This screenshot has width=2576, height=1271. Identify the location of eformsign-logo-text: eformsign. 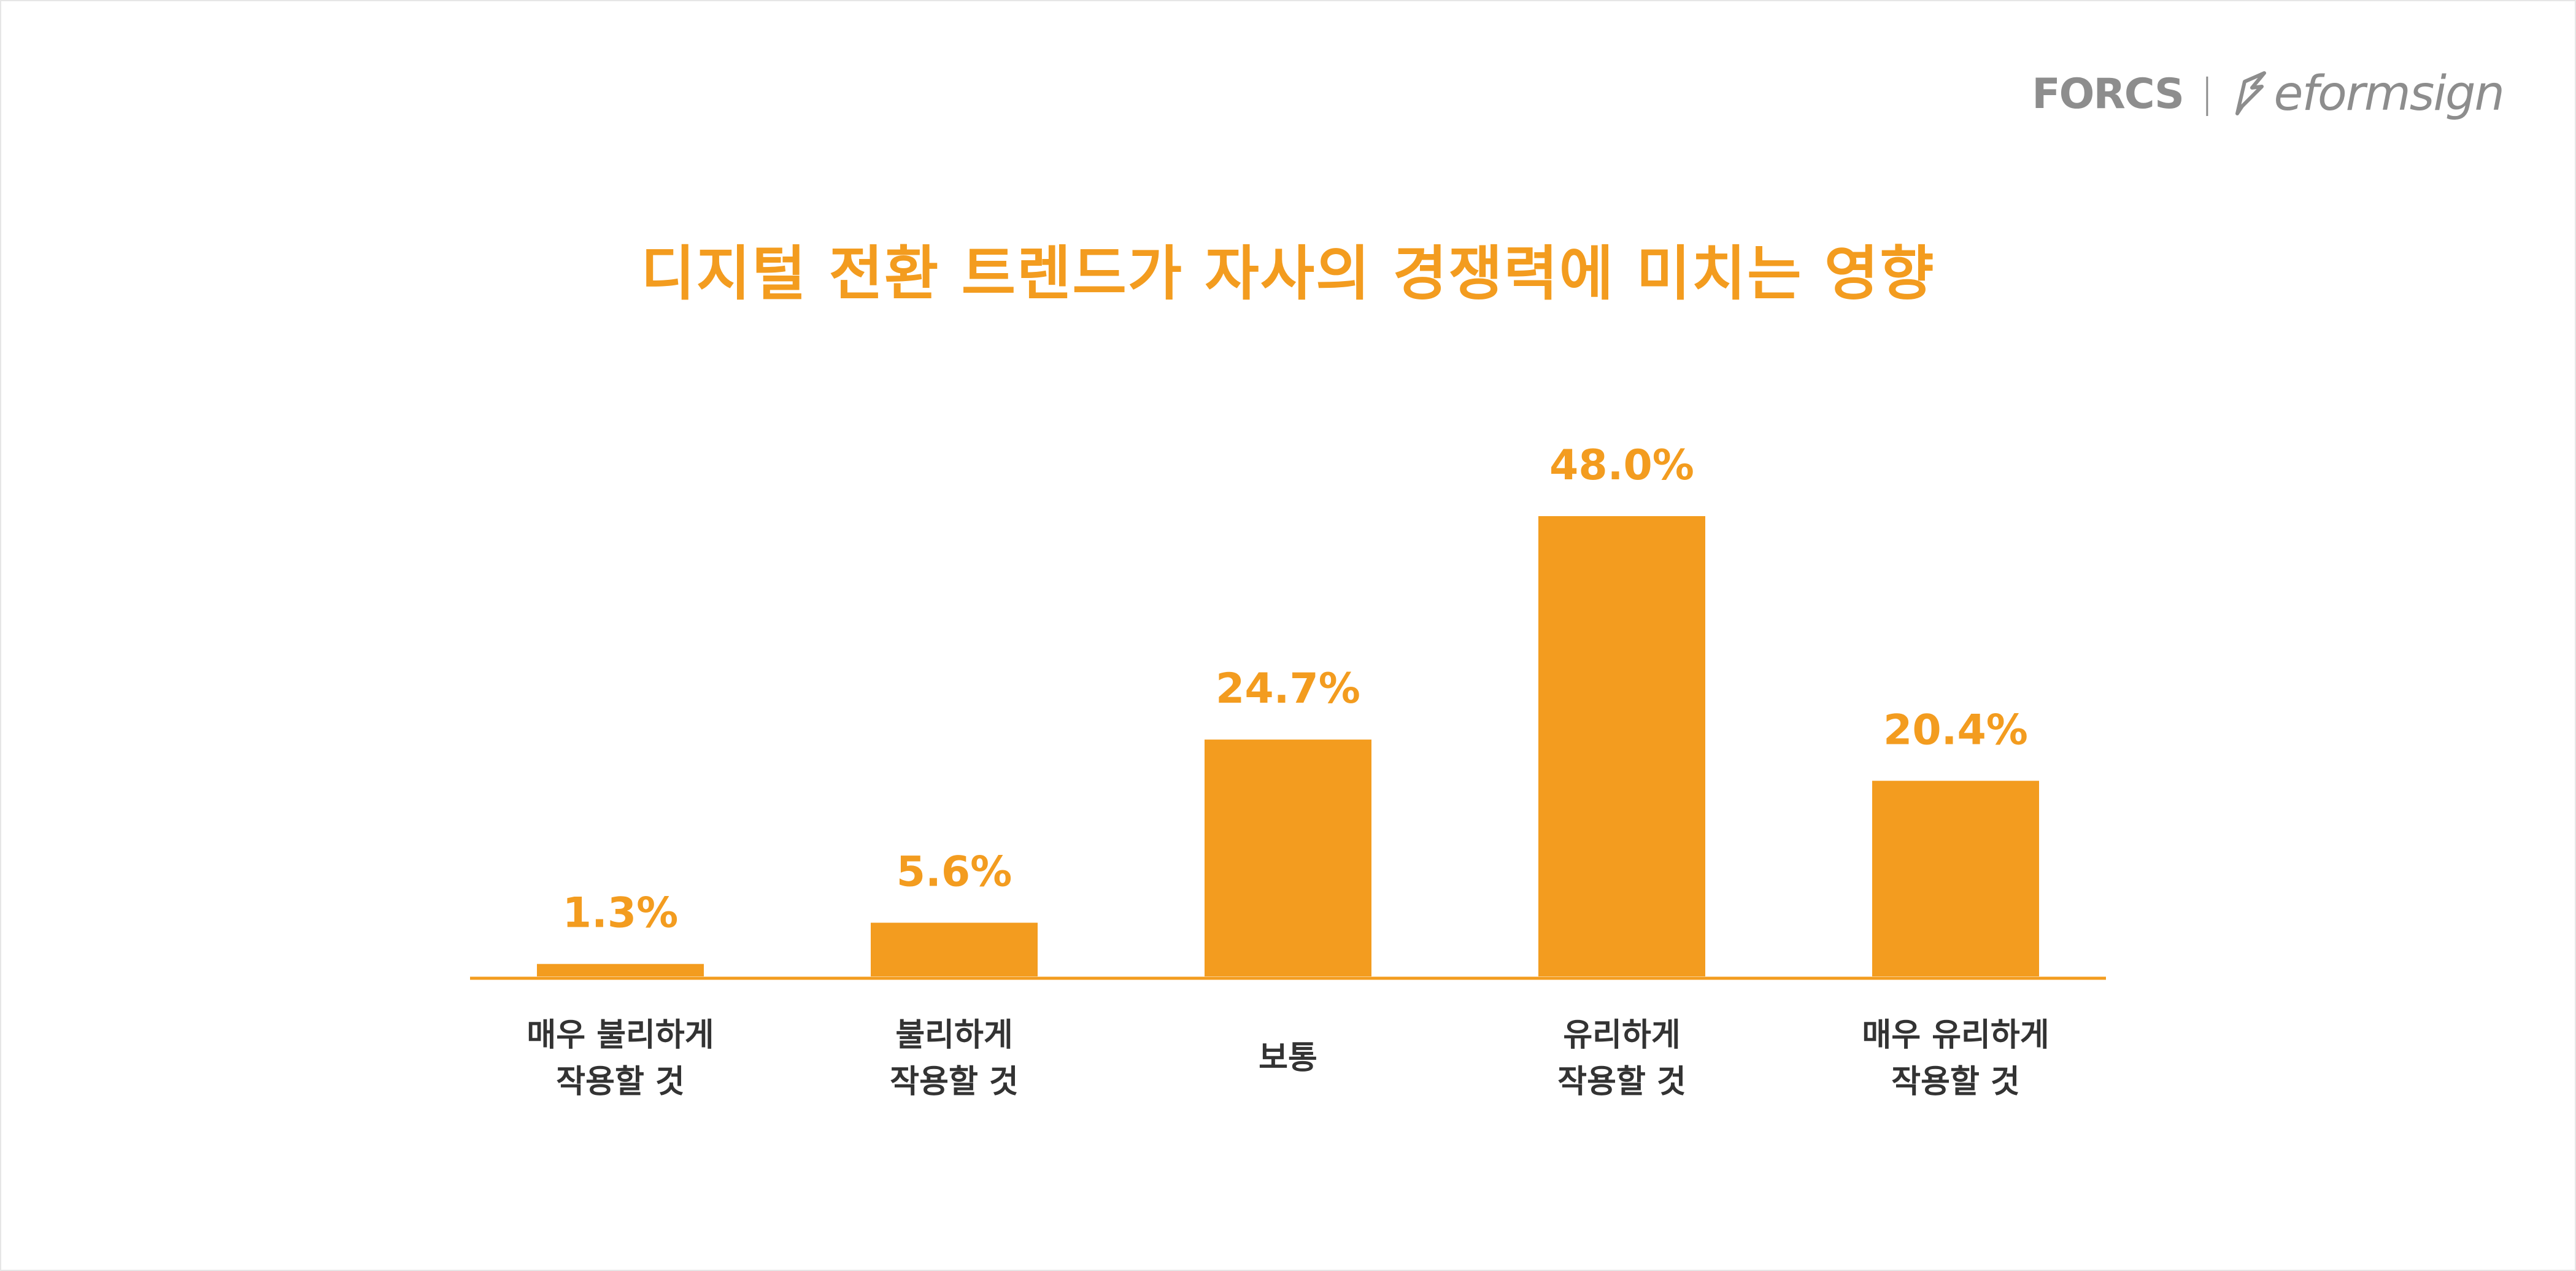
(2389, 94).